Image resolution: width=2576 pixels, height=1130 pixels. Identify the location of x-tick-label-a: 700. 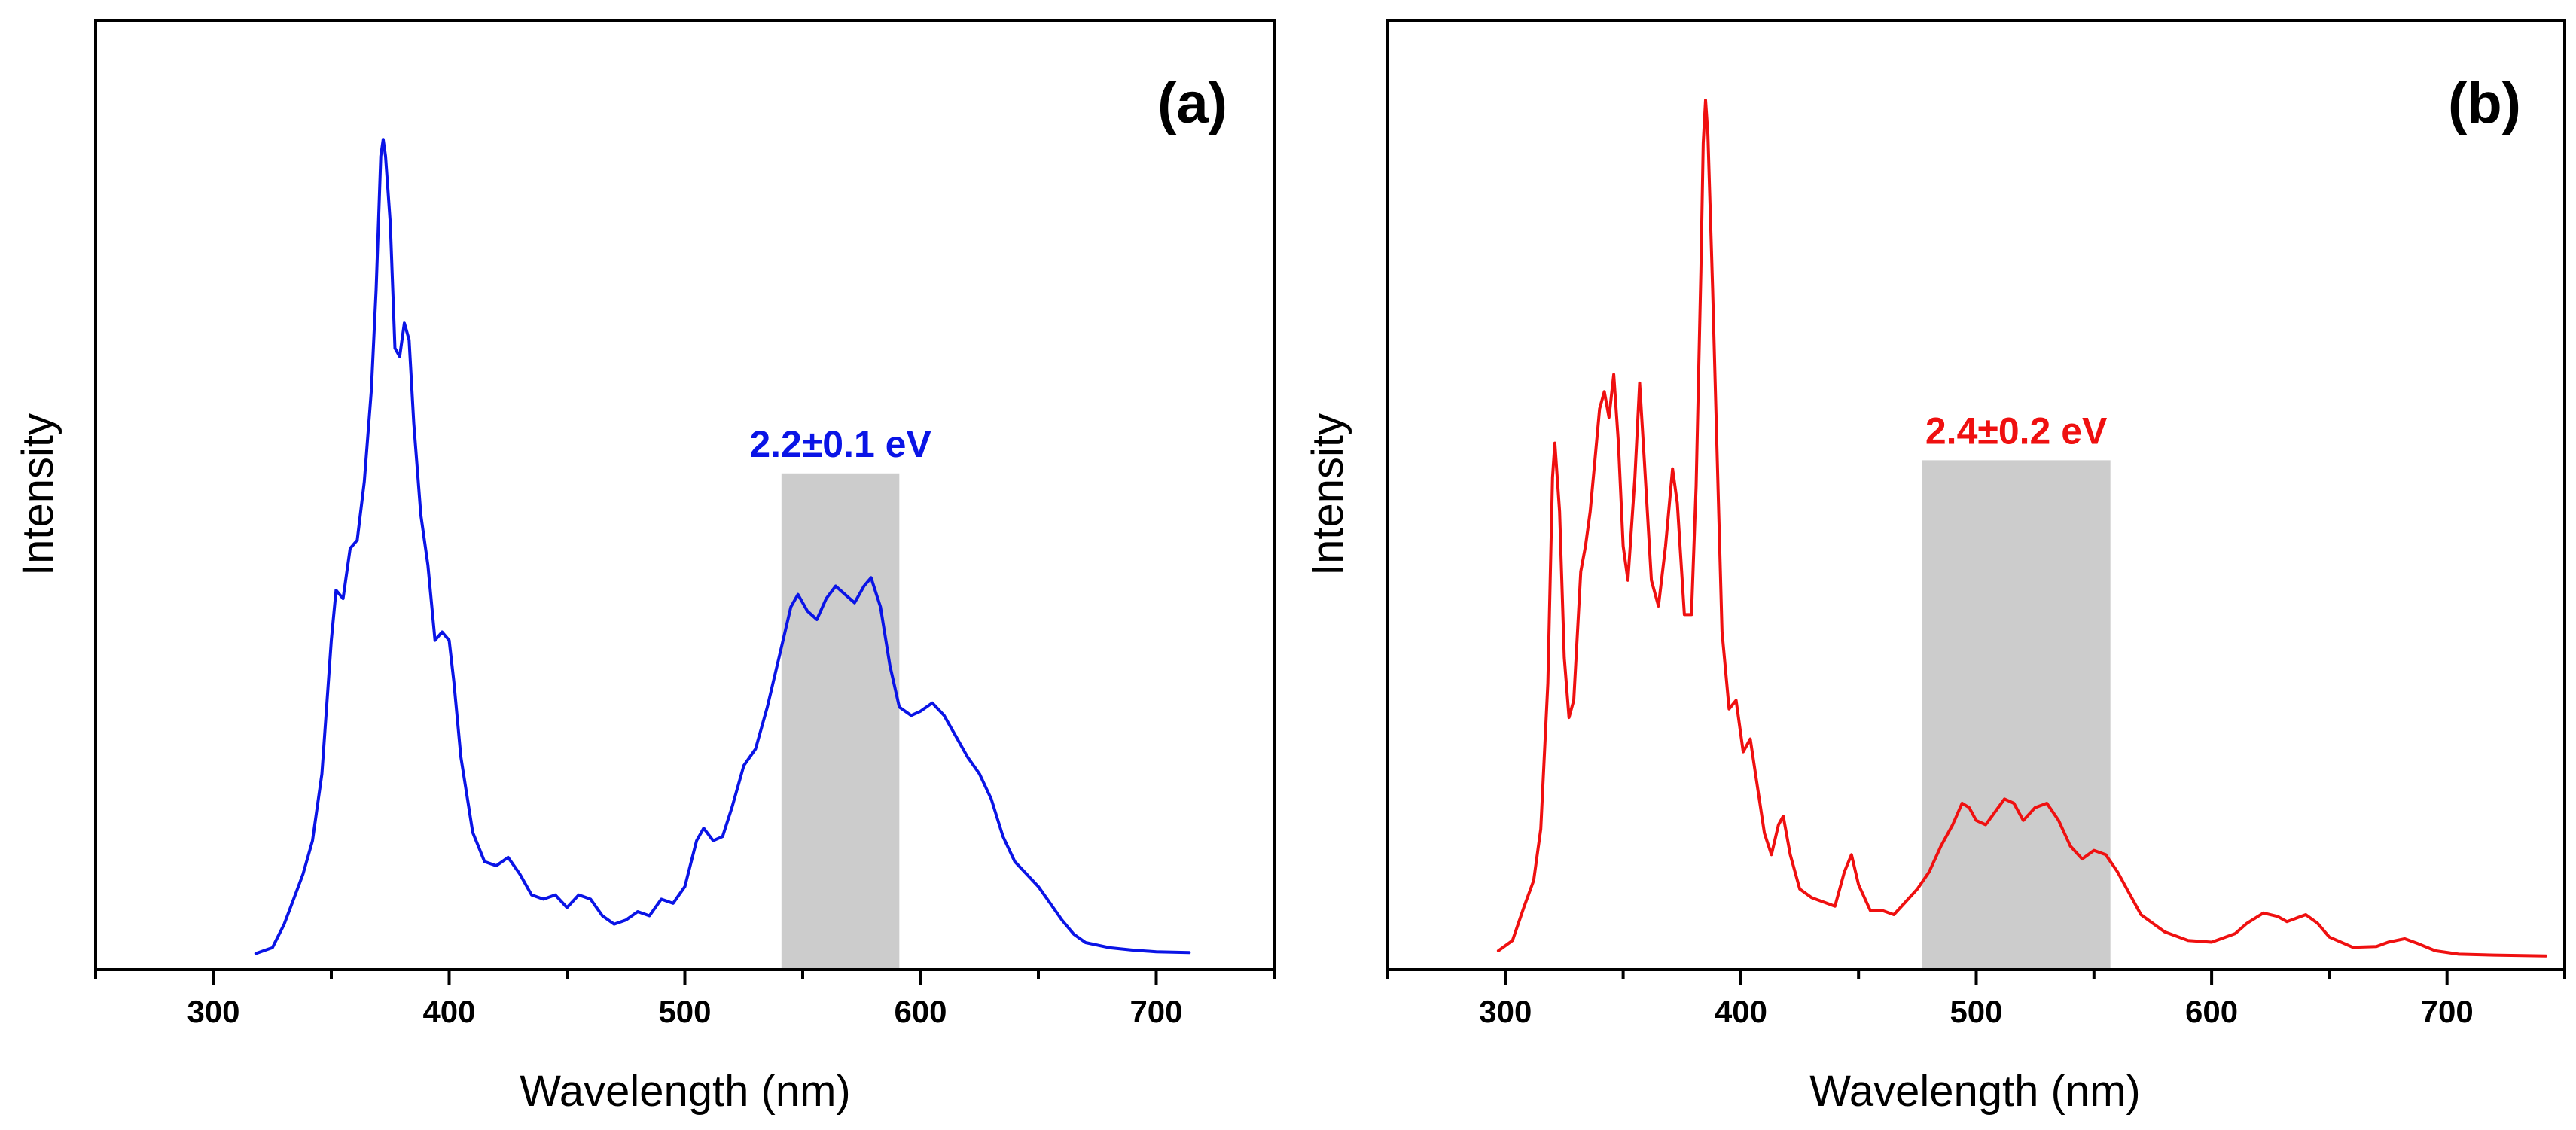
(1155, 1011).